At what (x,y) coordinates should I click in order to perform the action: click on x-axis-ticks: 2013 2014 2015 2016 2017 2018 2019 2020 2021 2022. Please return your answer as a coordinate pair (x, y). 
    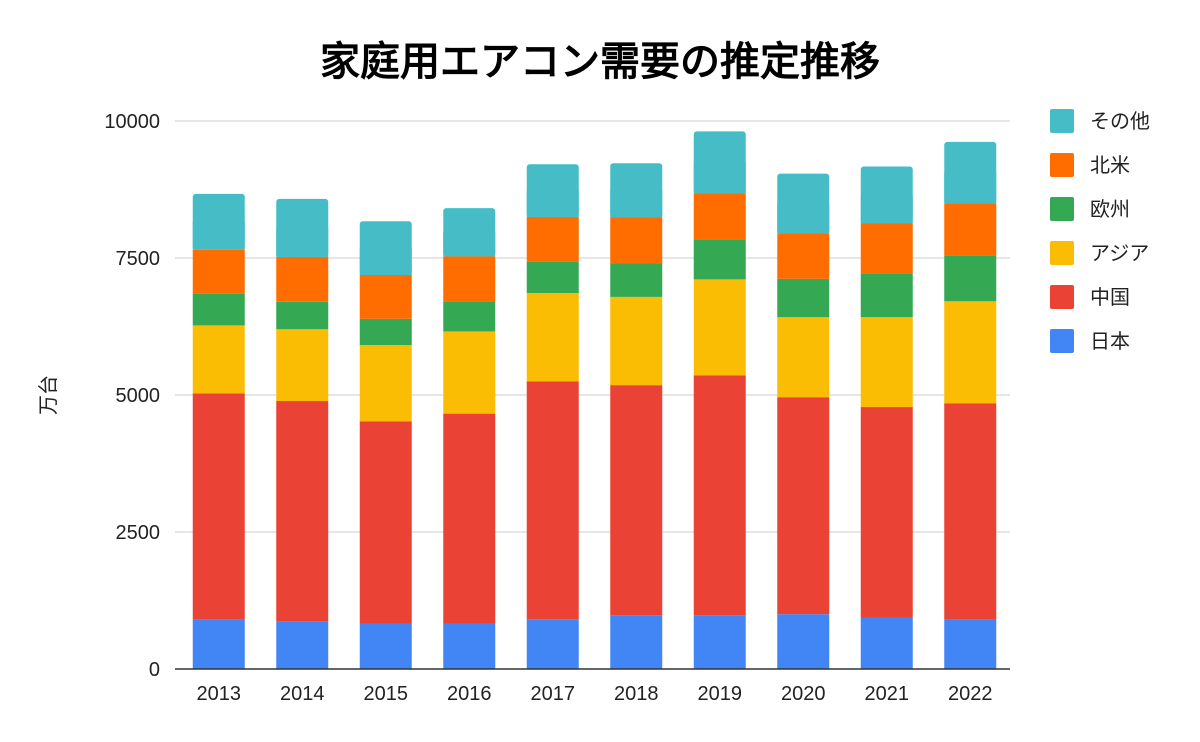
    Looking at the image, I should click on (595, 694).